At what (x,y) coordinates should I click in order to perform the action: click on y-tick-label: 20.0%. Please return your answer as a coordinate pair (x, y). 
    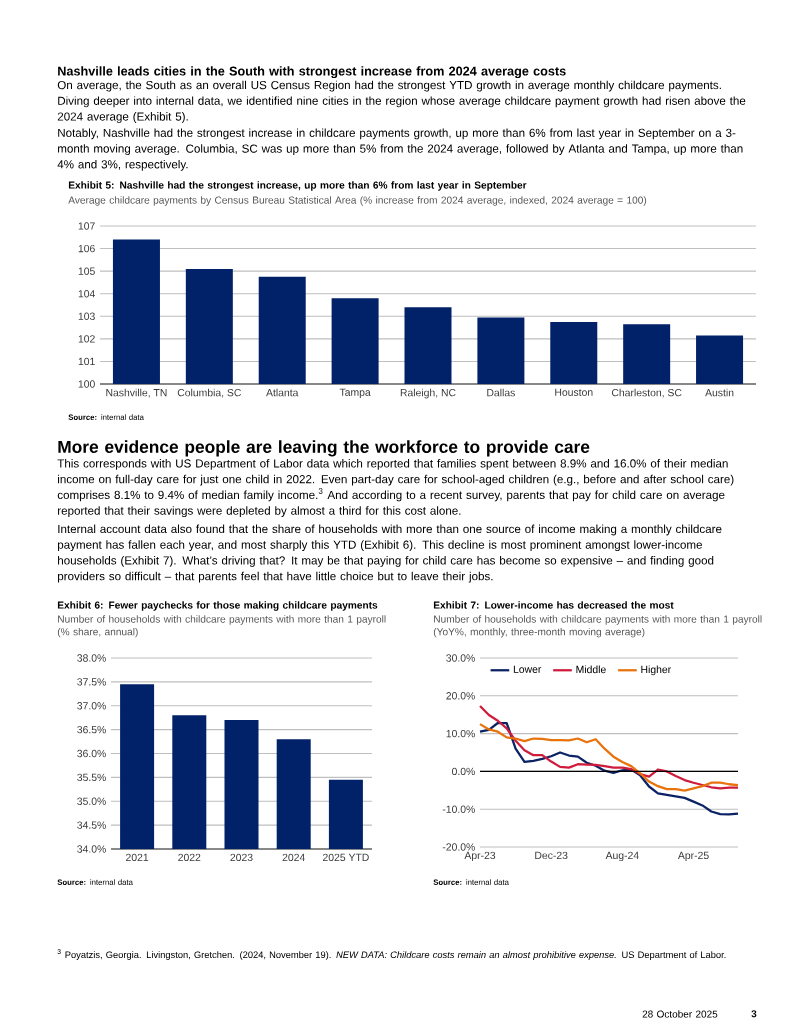
    Looking at the image, I should click on (460, 696).